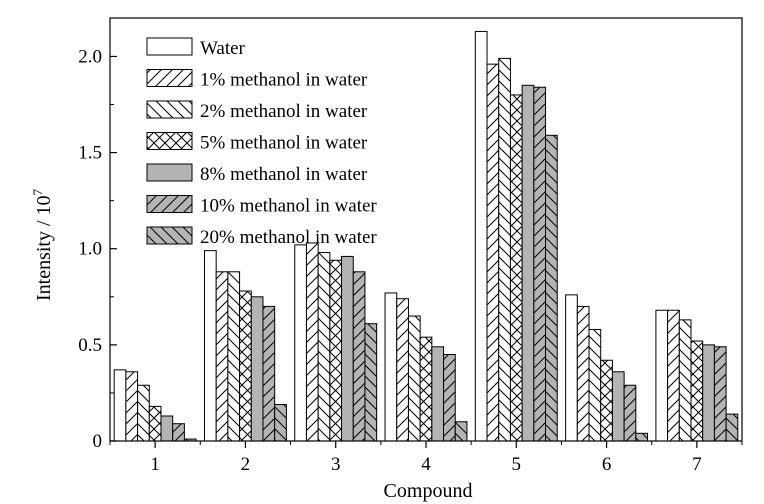 This screenshot has height=504, width=764. Describe the element at coordinates (697, 464) in the screenshot. I see `x-tick-label: 7` at that location.